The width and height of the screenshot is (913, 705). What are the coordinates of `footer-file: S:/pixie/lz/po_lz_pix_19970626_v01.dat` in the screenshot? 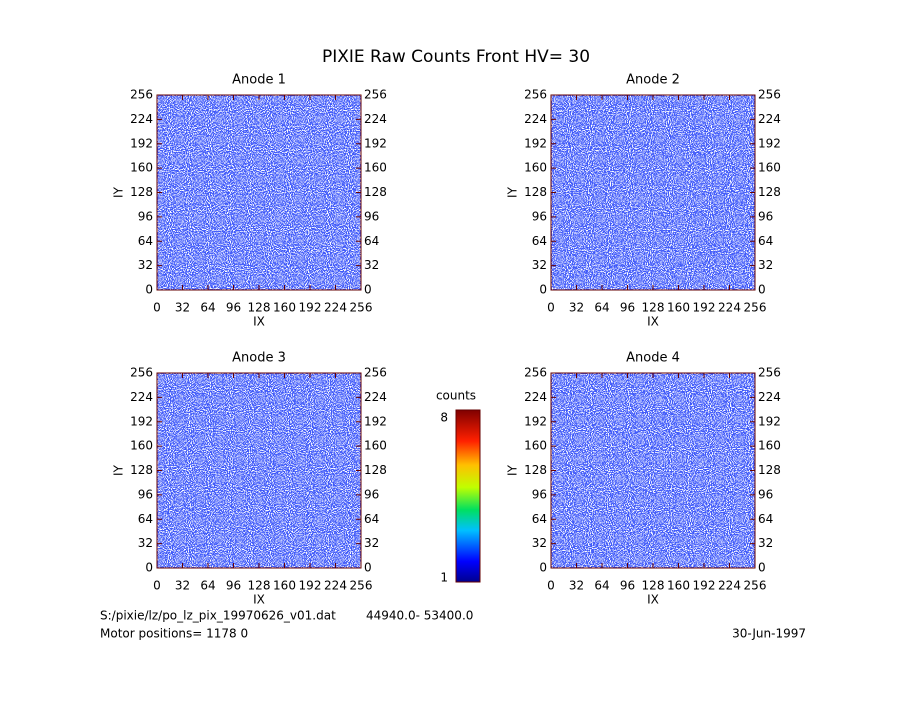 It's located at (218, 616).